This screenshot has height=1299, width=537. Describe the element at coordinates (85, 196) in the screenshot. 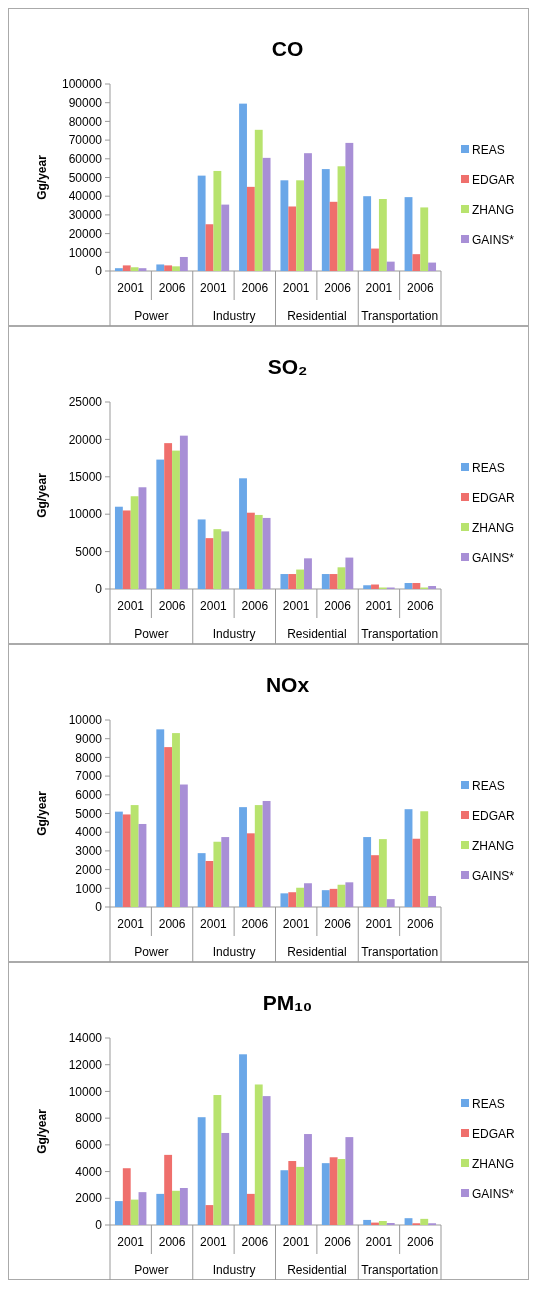

I see `y-tick-label: 40000` at that location.